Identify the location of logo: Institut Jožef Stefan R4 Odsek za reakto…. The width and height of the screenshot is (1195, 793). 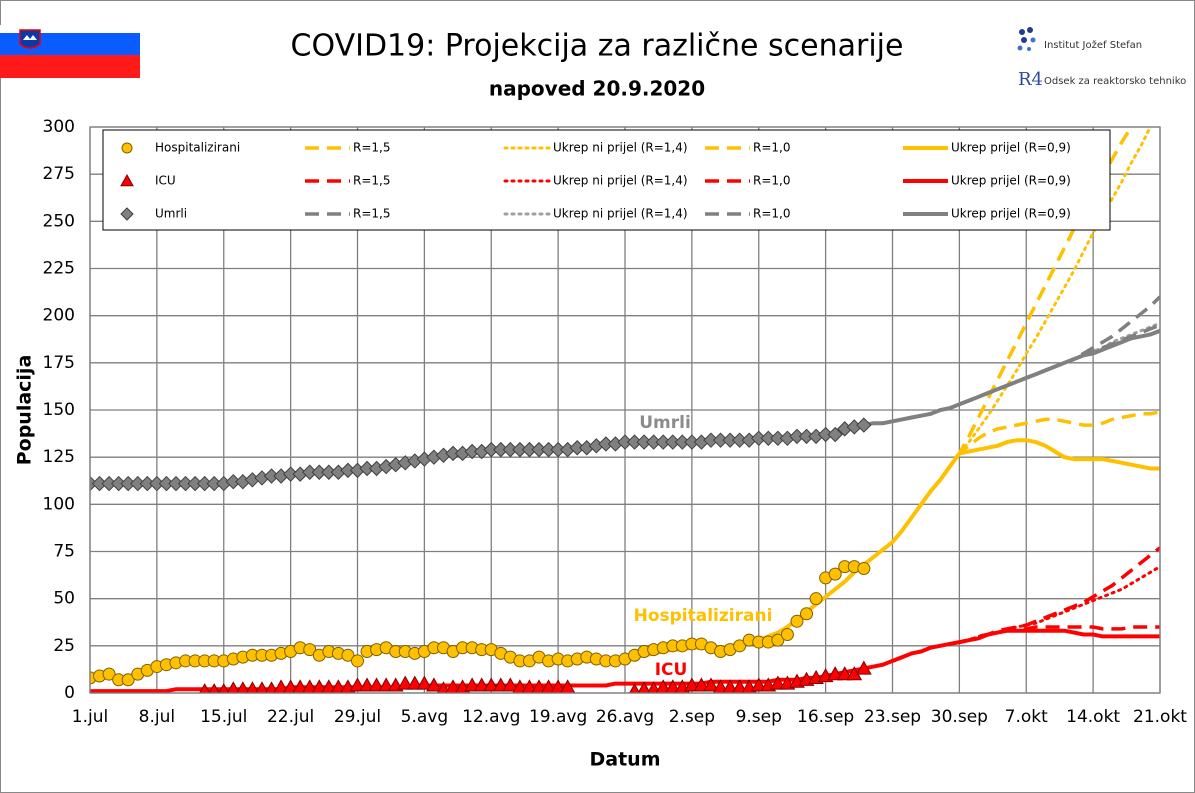
(1101, 58).